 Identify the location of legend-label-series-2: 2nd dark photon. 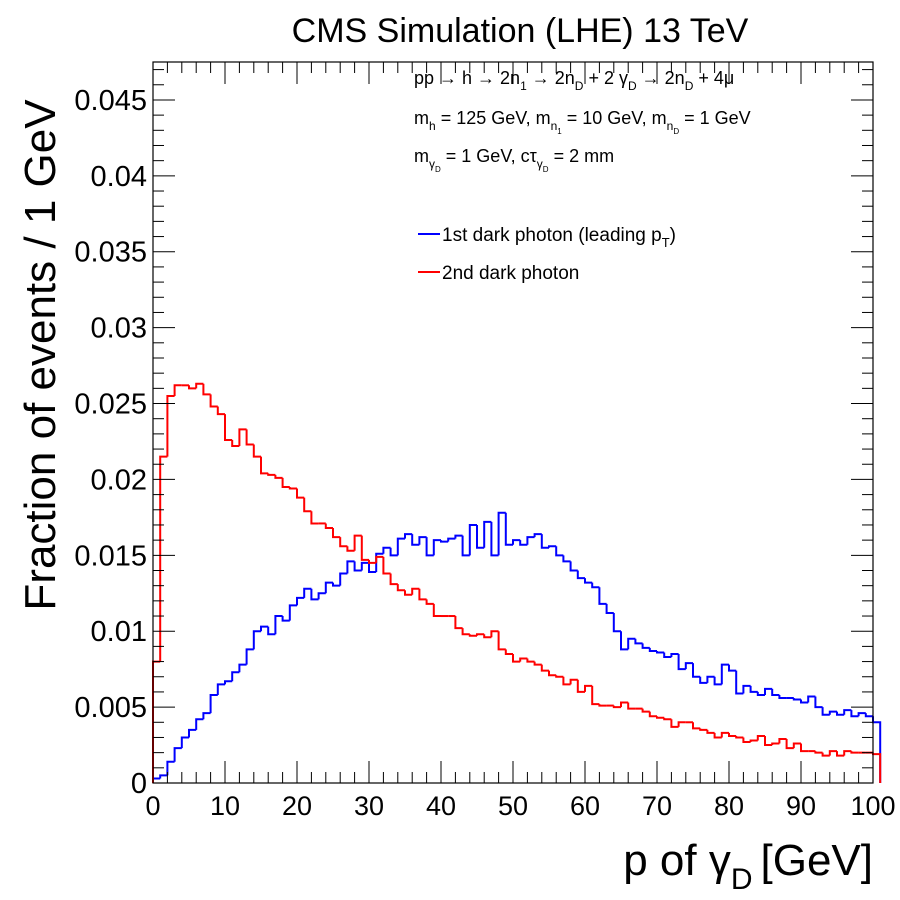
(510, 273).